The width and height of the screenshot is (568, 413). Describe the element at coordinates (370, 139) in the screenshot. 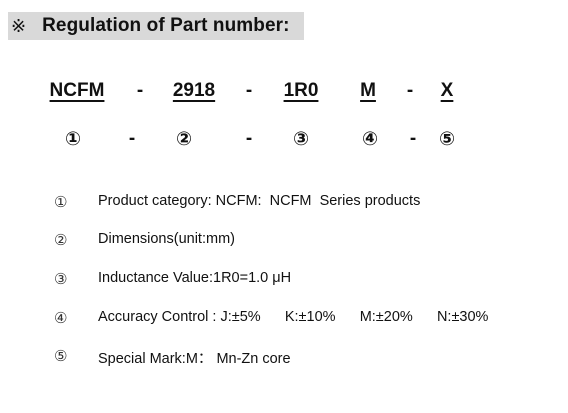

I see `position-number: ④` at that location.